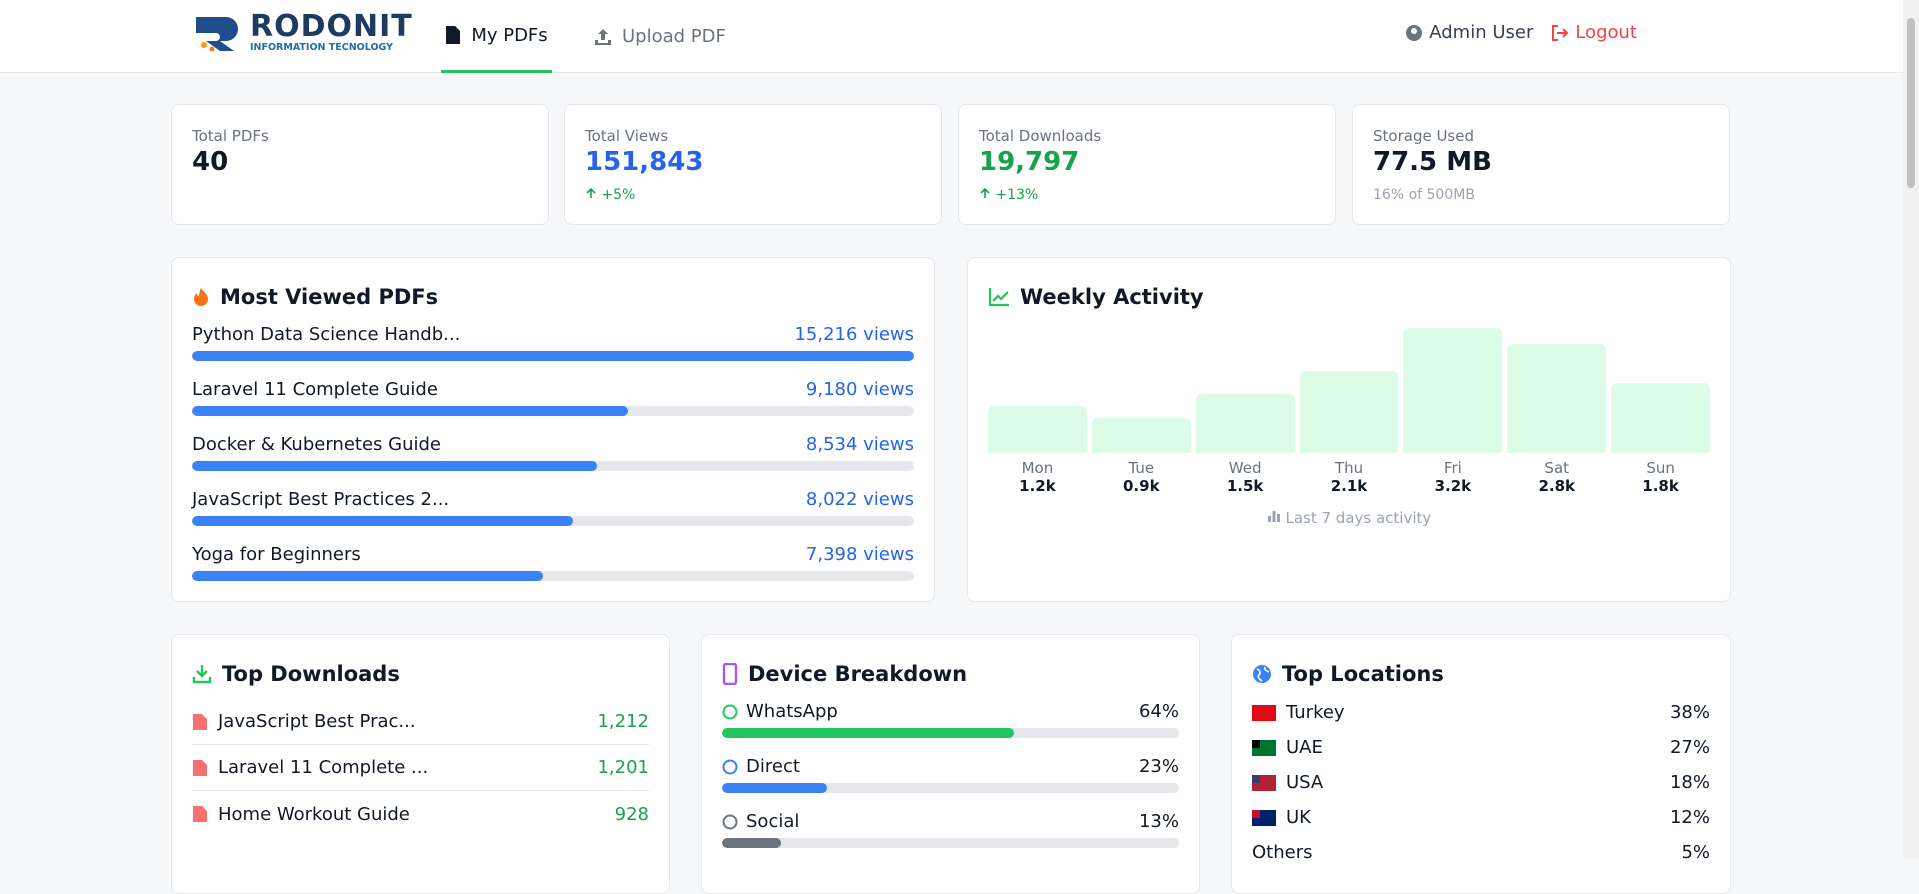 This screenshot has height=894, width=1919. I want to click on location-name-wrap: Others, so click(1282, 852).